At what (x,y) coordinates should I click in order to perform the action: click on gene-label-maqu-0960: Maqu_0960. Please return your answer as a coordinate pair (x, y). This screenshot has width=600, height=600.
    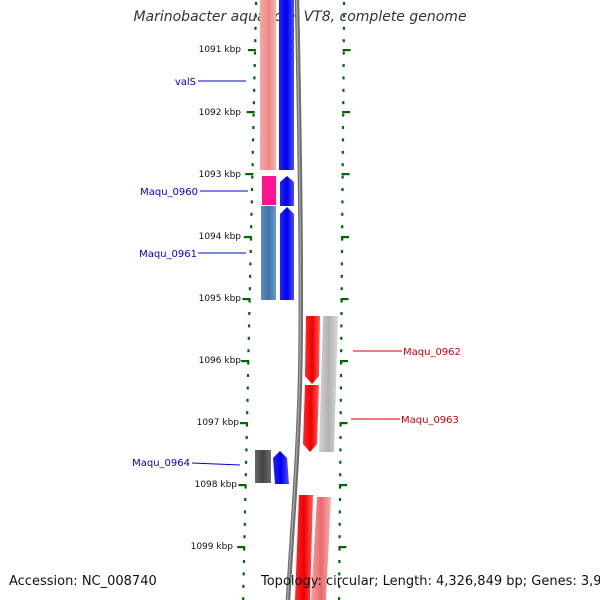
    Looking at the image, I should click on (169, 192).